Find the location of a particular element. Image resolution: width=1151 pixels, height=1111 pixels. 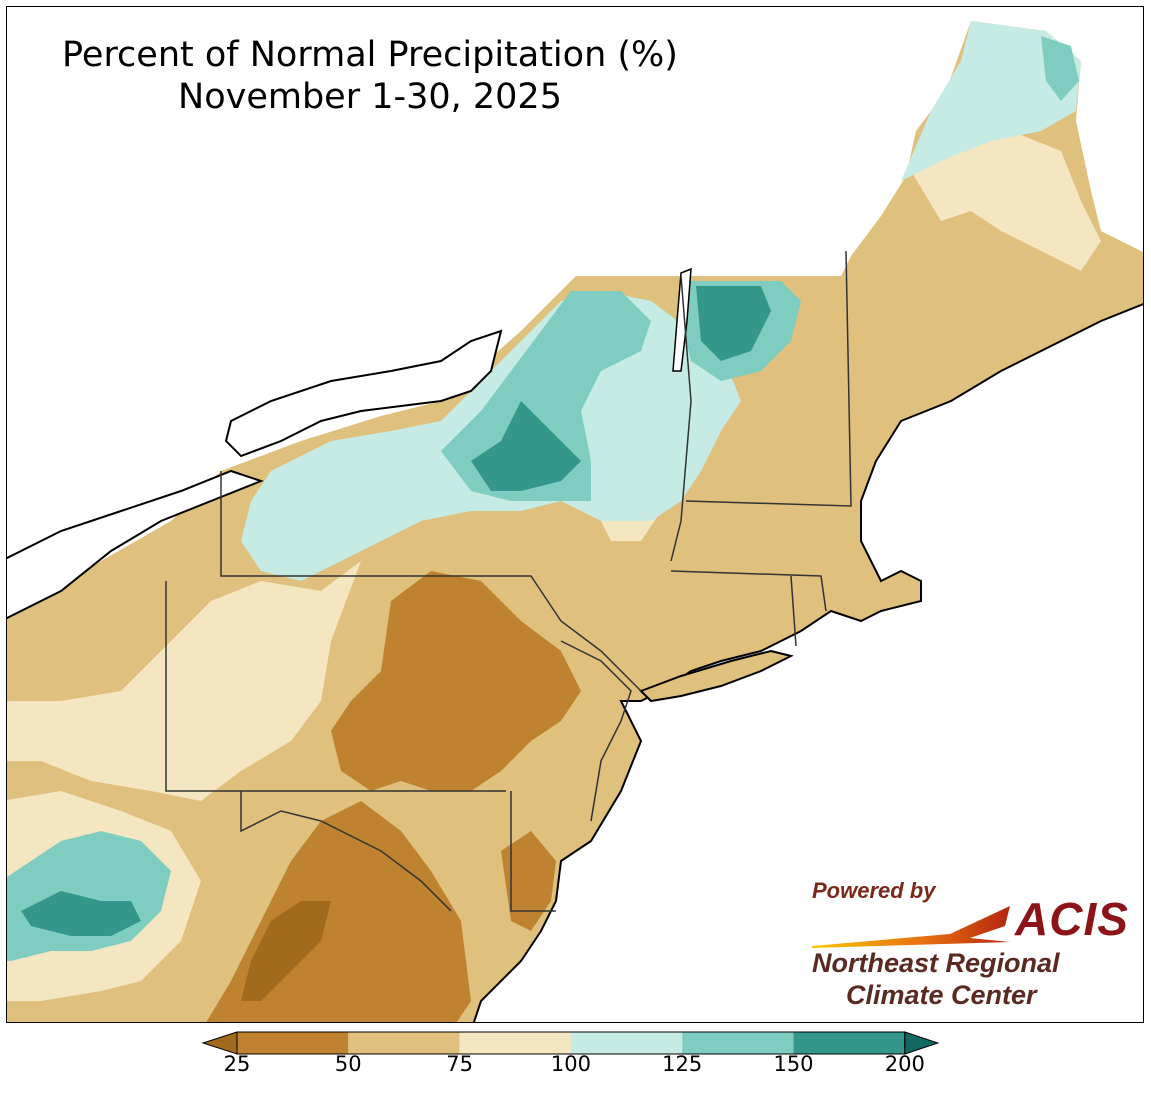

title-line-1: Percent of Normal Precipitation (%) is located at coordinates (370, 55).